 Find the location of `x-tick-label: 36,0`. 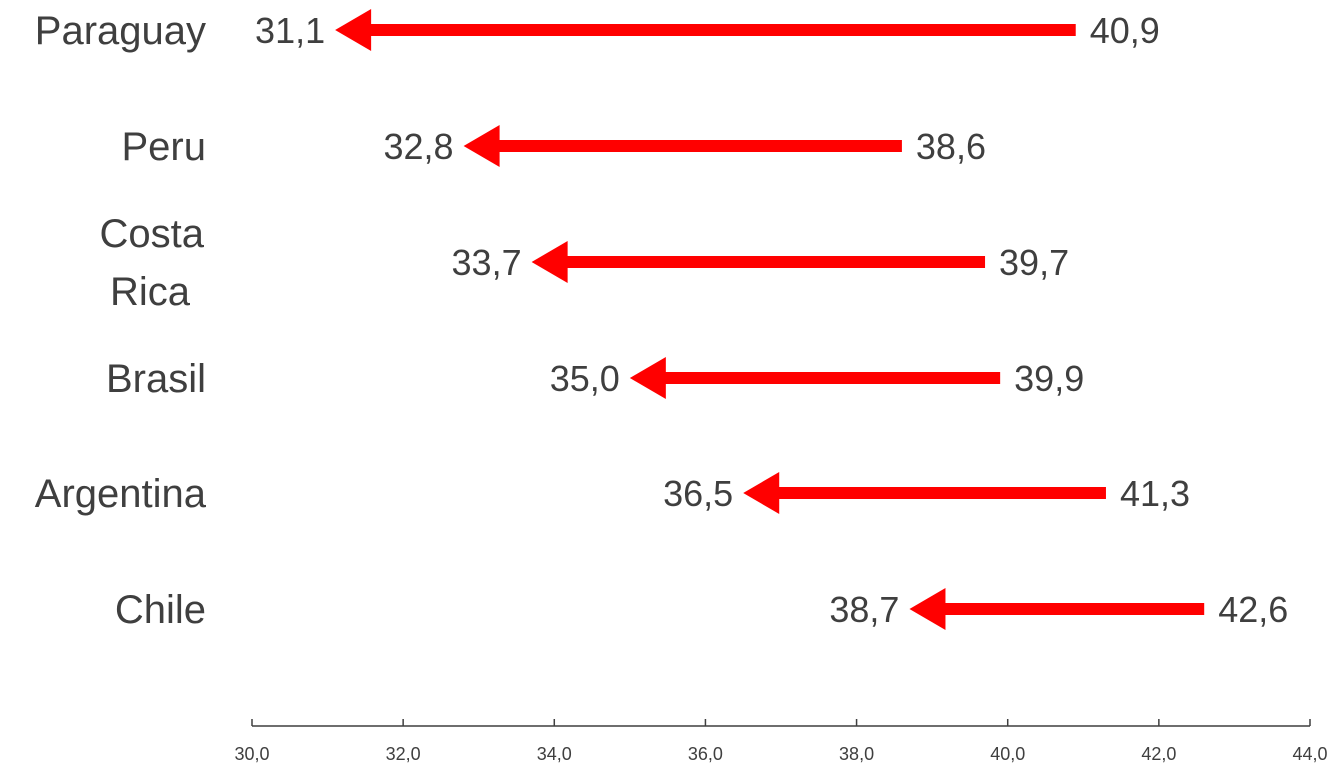

x-tick-label: 36,0 is located at coordinates (705, 754).